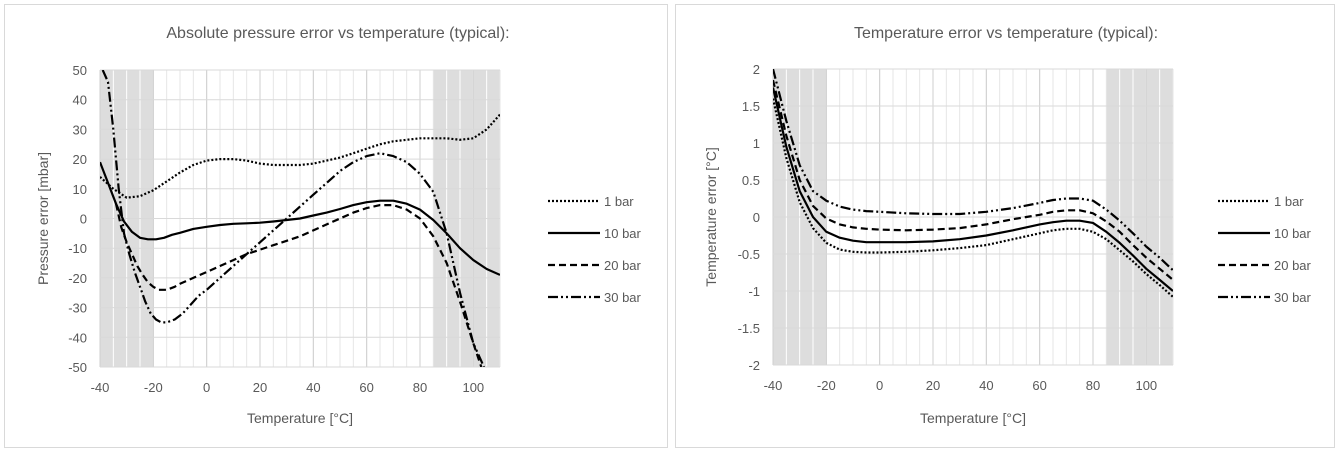  I want to click on y-tick-label: -50, so click(77, 367).